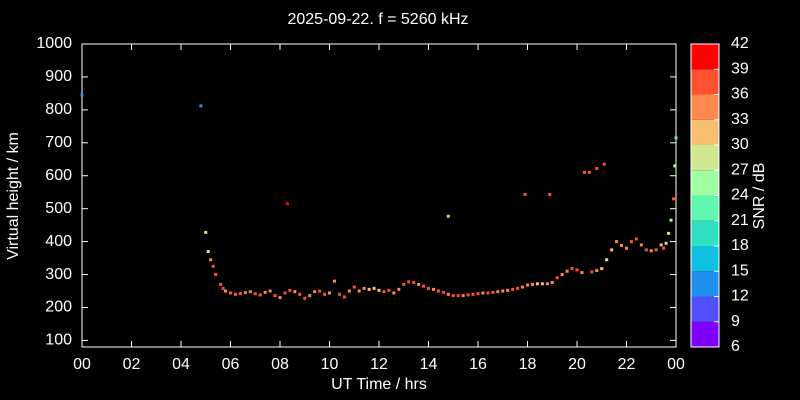  Describe the element at coordinates (429, 364) in the screenshot. I see `x-tick-label: 14` at that location.